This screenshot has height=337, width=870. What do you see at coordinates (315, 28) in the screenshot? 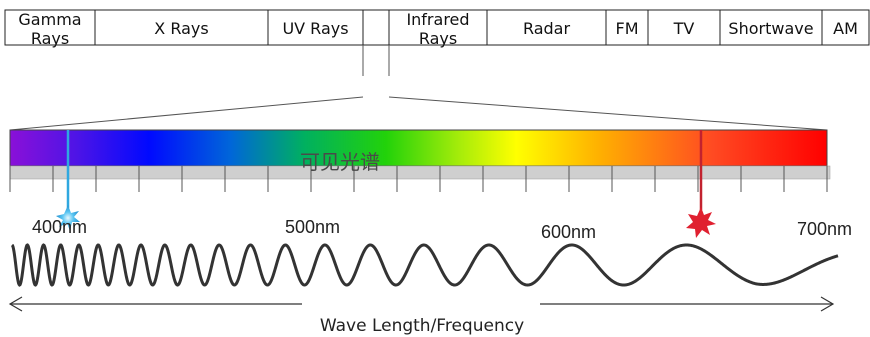
I see `band-label: UV Rays` at bounding box center [315, 28].